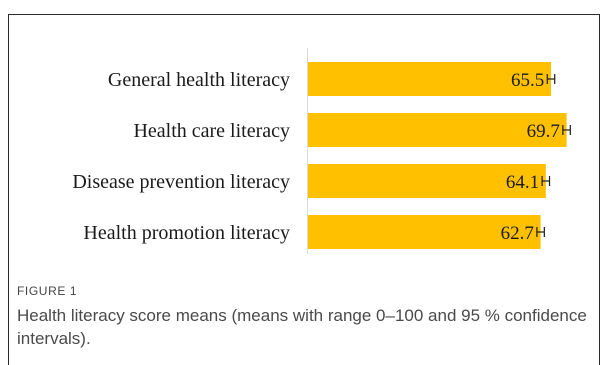 Image resolution: width=609 pixels, height=365 pixels. What do you see at coordinates (181, 182) in the screenshot?
I see `category-label: Disease prevention literacy` at bounding box center [181, 182].